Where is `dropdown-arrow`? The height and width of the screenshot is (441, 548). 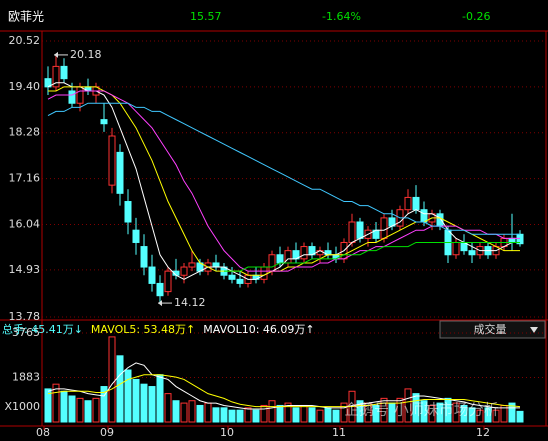
dropdown-arrow is located at coordinates (534, 330).